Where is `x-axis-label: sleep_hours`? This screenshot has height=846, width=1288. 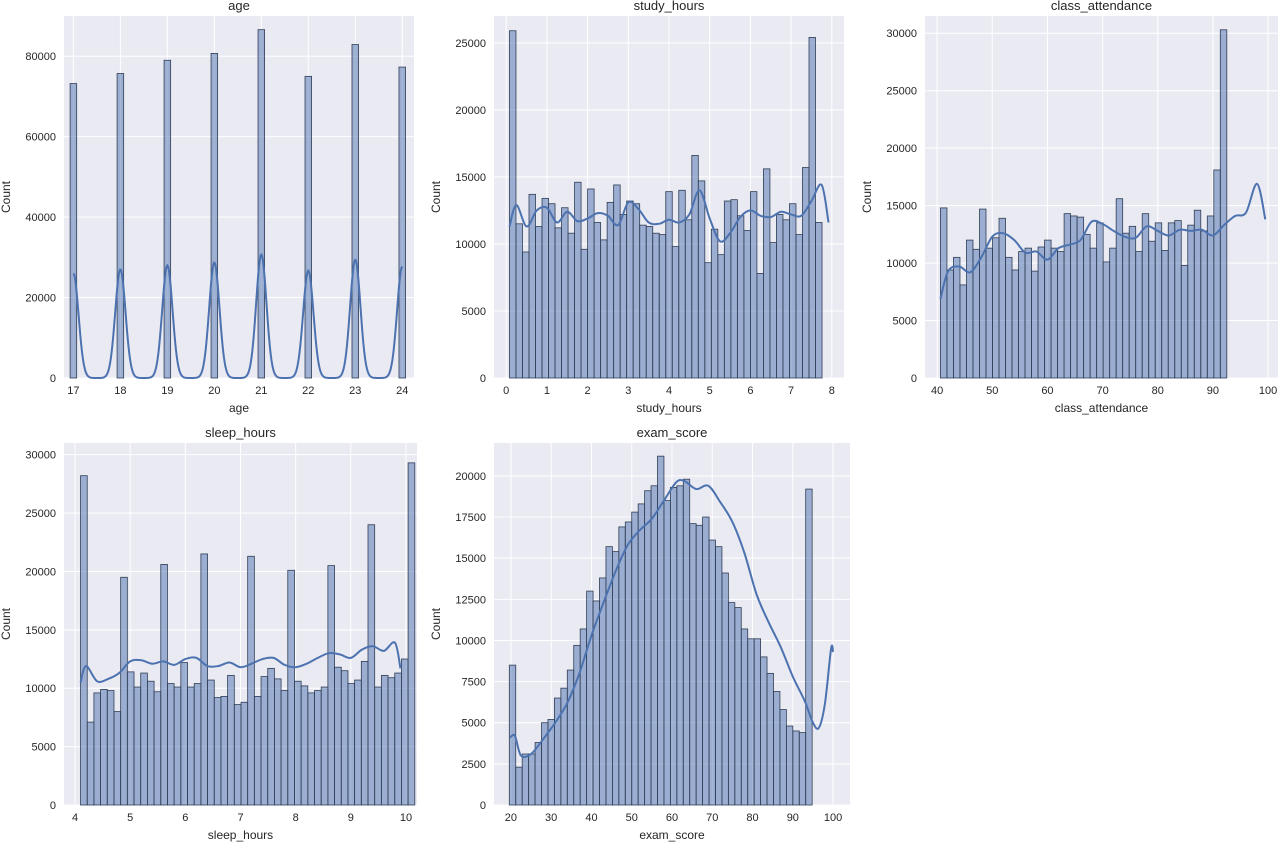 x-axis-label: sleep_hours is located at coordinates (240, 835).